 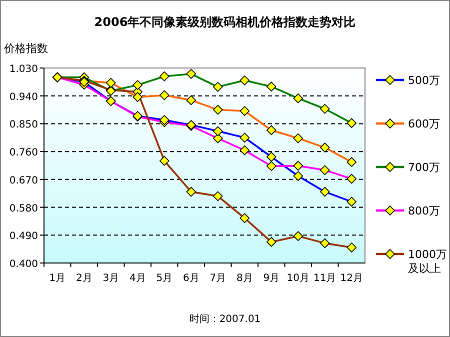 What do you see at coordinates (25, 48) in the screenshot?
I see `y-axis-title: 价格指数` at bounding box center [25, 48].